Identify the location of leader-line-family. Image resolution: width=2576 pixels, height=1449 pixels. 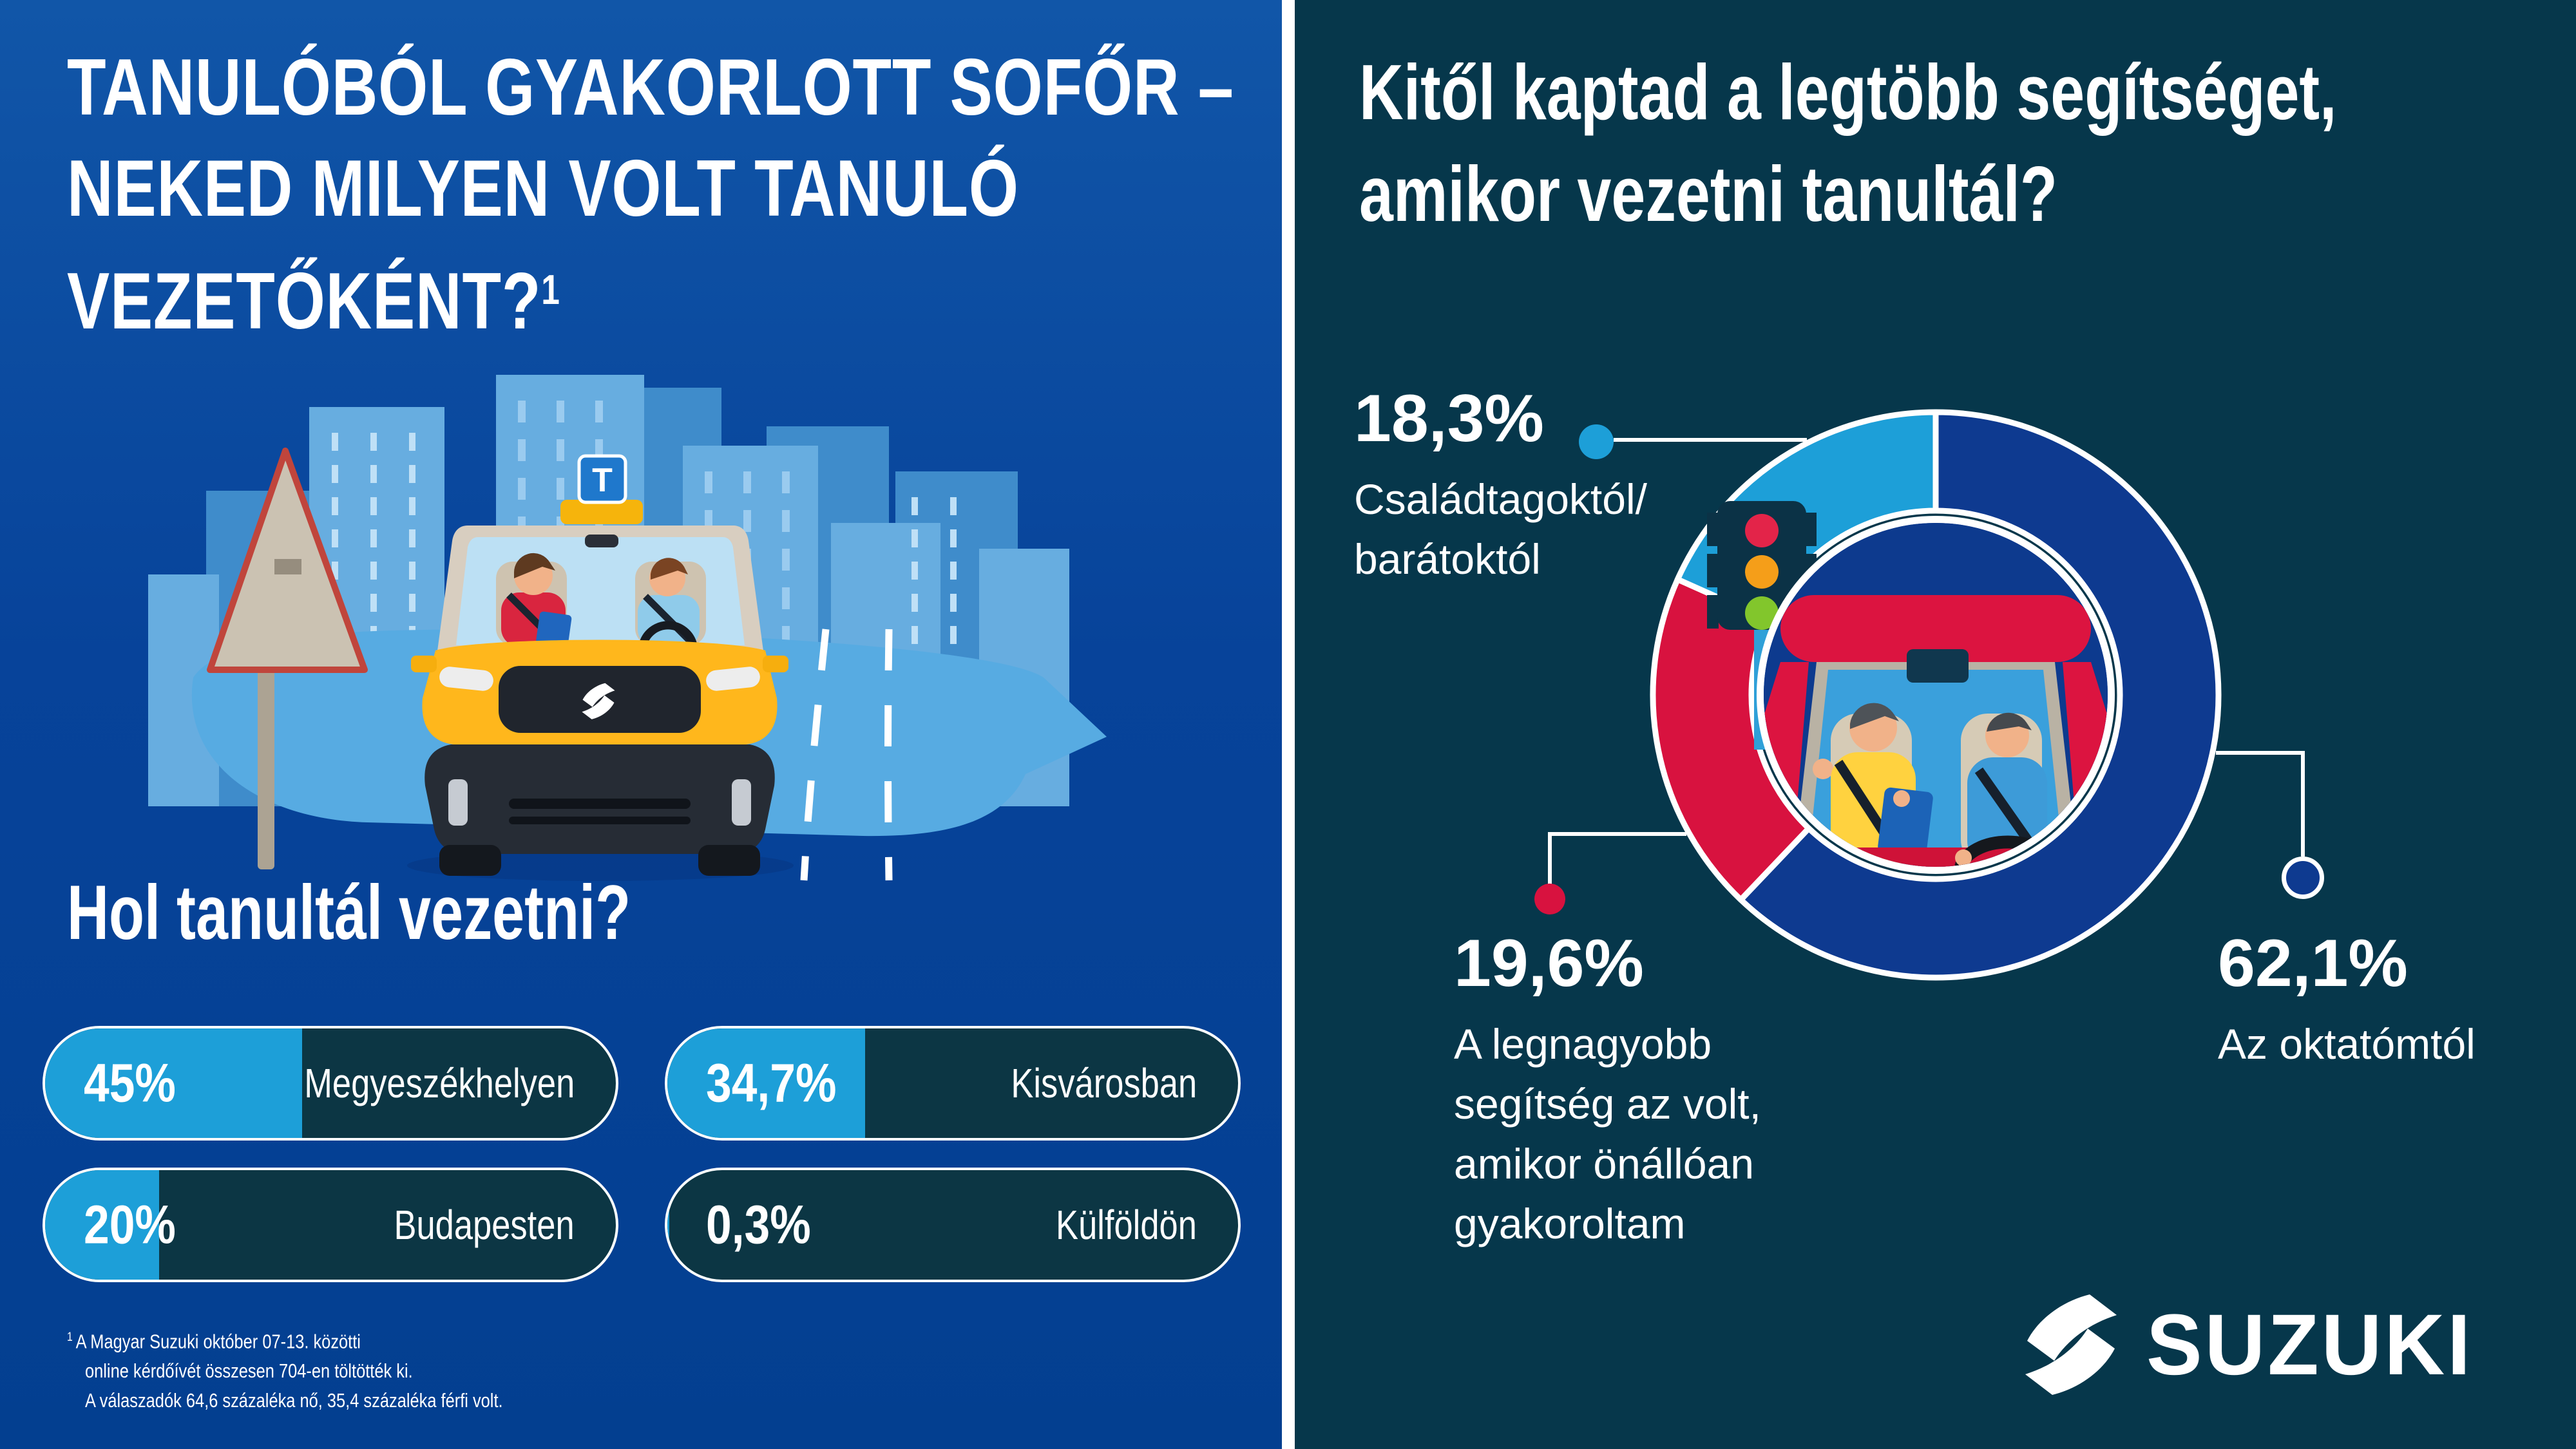
(1710, 440).